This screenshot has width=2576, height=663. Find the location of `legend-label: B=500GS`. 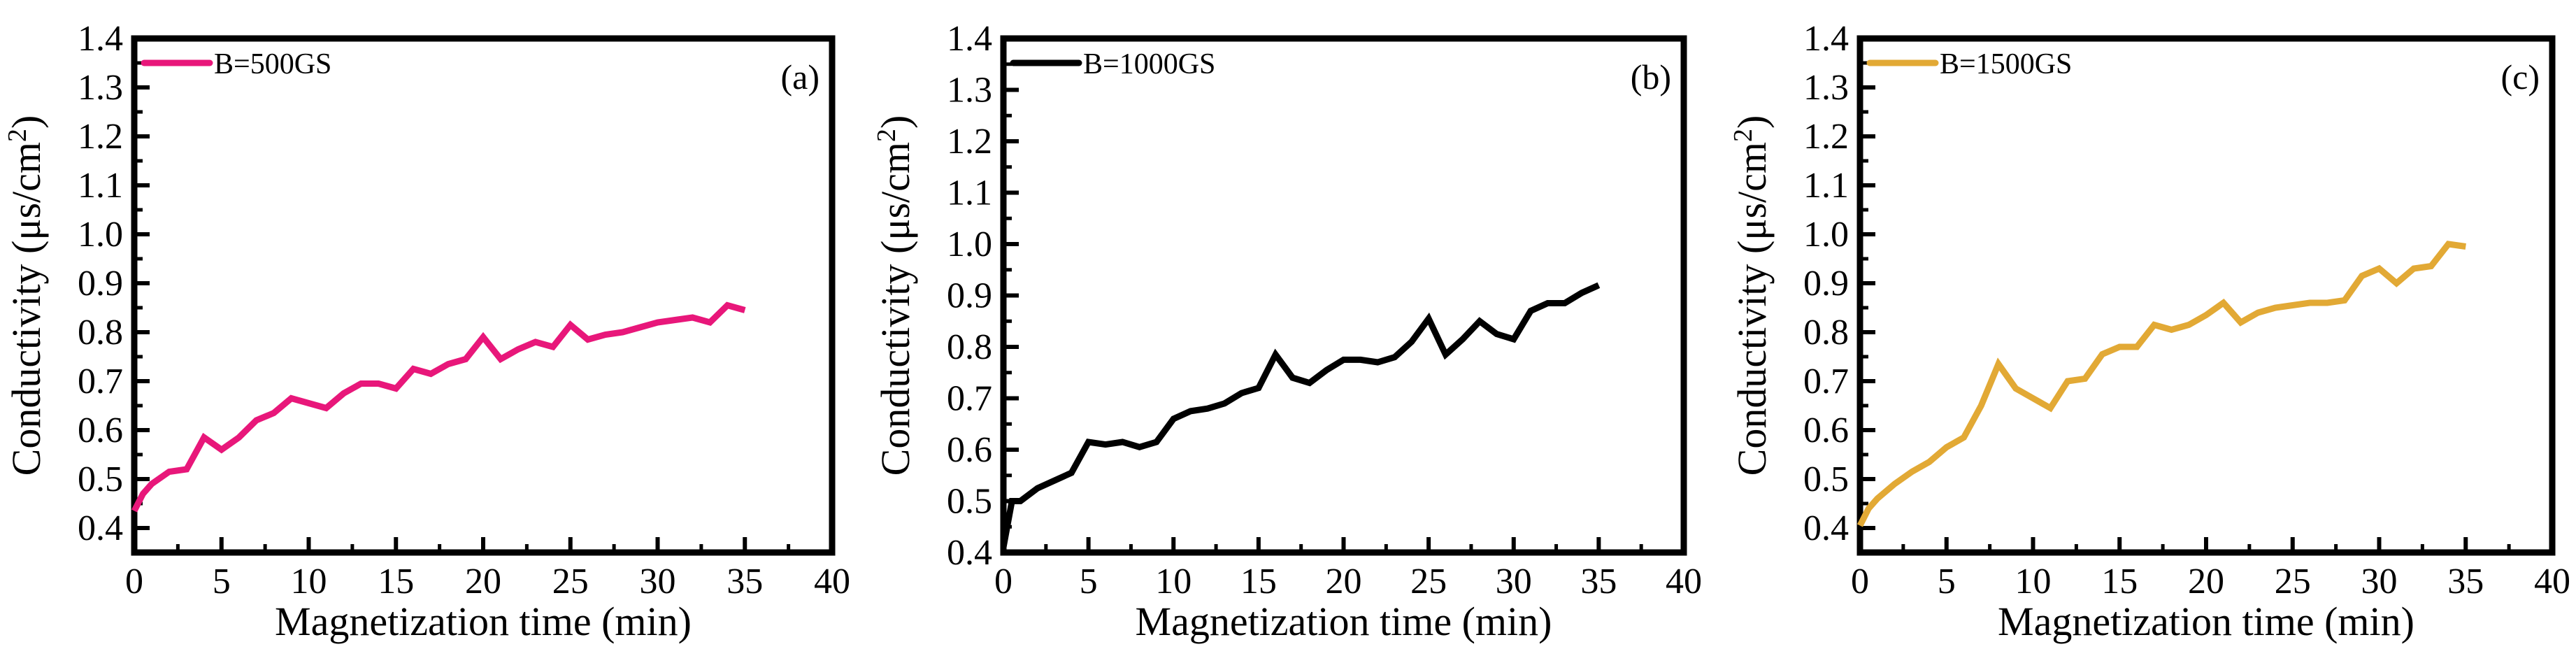

legend-label: B=500GS is located at coordinates (272, 64).